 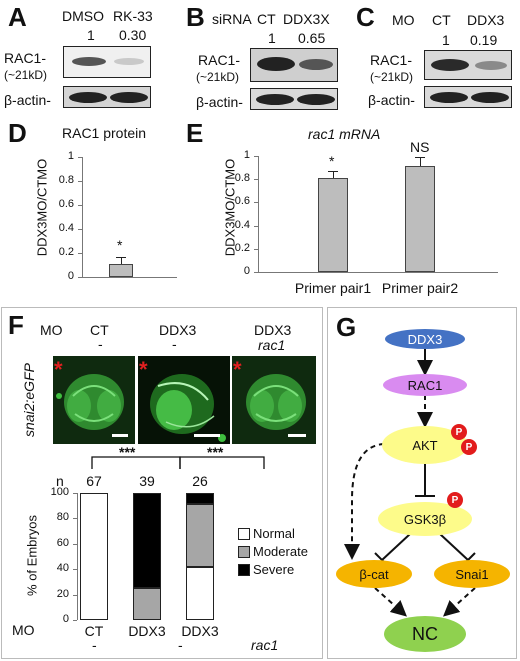 I want to click on b-actin-label: β-actin-, so click(x=219, y=102).